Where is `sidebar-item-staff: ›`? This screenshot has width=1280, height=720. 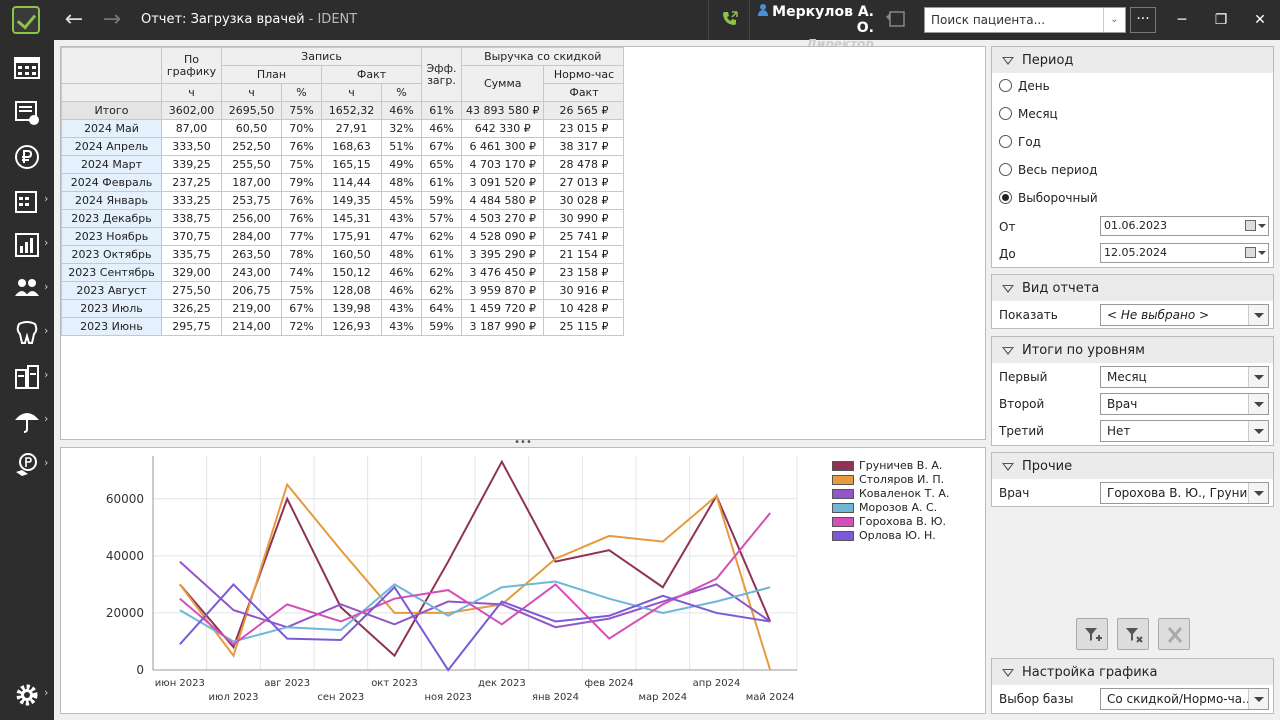
sidebar-item-staff: › is located at coordinates (27, 288).